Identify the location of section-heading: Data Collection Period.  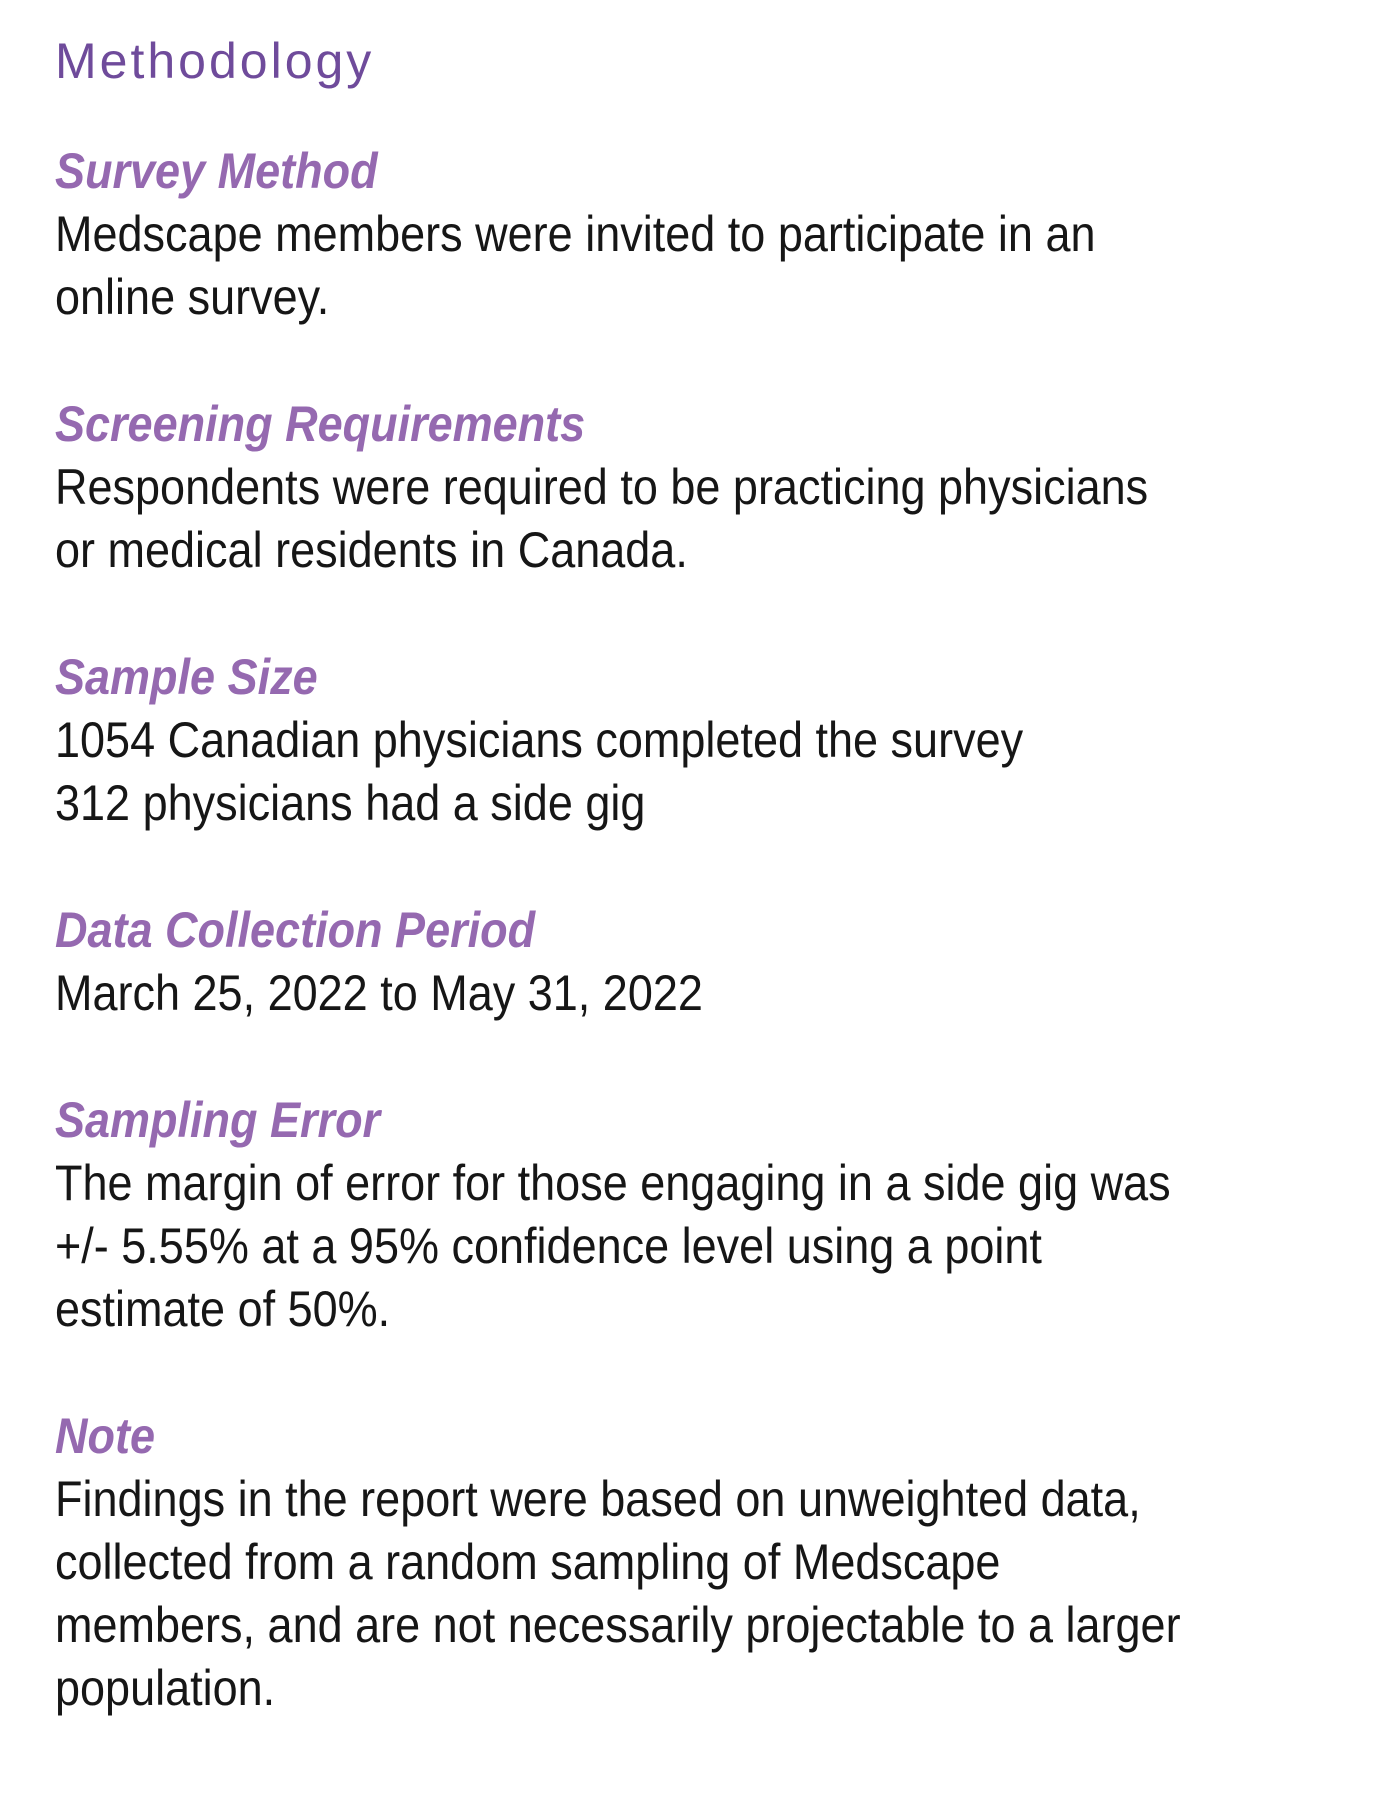
(295, 930).